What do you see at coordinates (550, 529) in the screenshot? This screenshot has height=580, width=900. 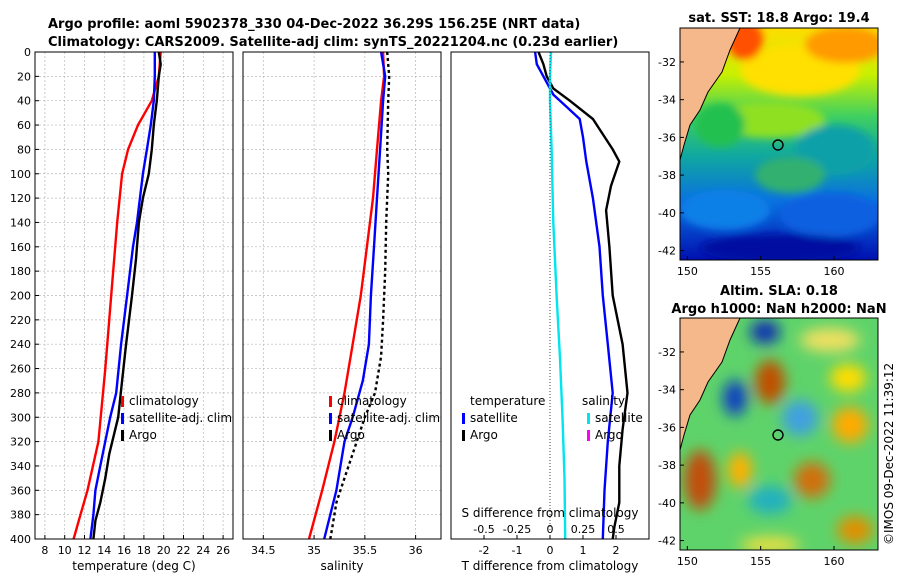 I see `s-tick-label: 0` at bounding box center [550, 529].